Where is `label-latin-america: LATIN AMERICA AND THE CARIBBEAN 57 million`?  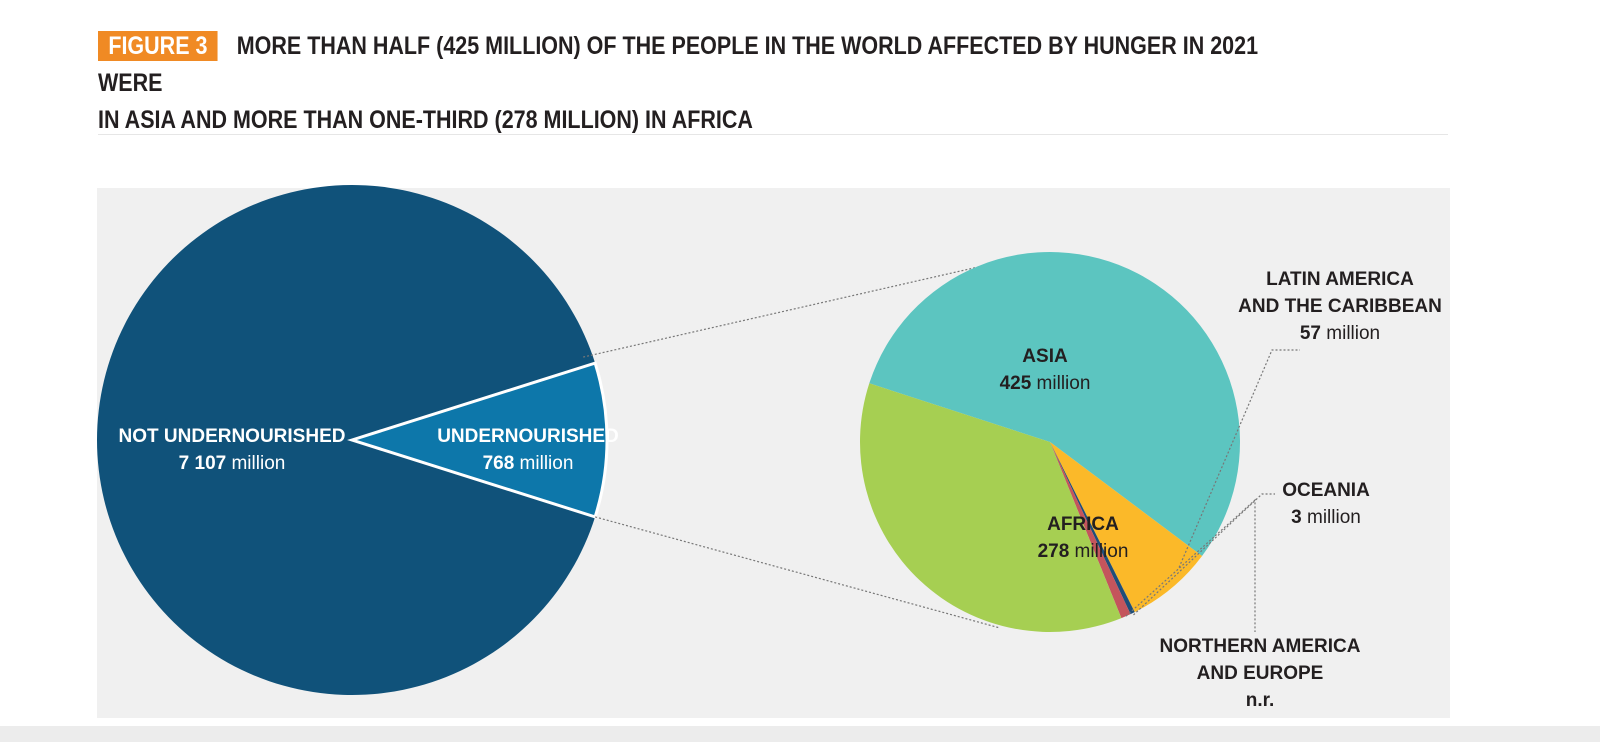 label-latin-america: LATIN AMERICA AND THE CARIBBEAN 57 million is located at coordinates (1340, 306).